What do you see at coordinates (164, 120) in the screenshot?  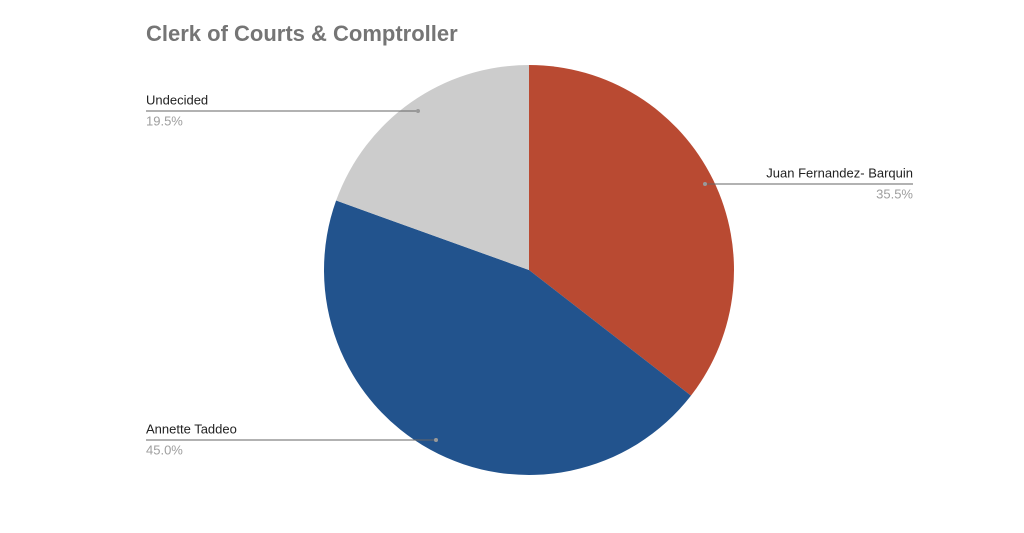 I see `slice-value-label: 19.5%` at bounding box center [164, 120].